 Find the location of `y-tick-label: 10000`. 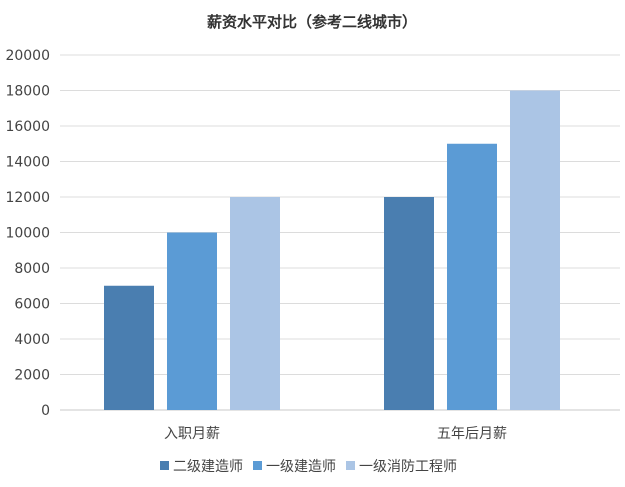

y-tick-label: 10000 is located at coordinates (27, 234).